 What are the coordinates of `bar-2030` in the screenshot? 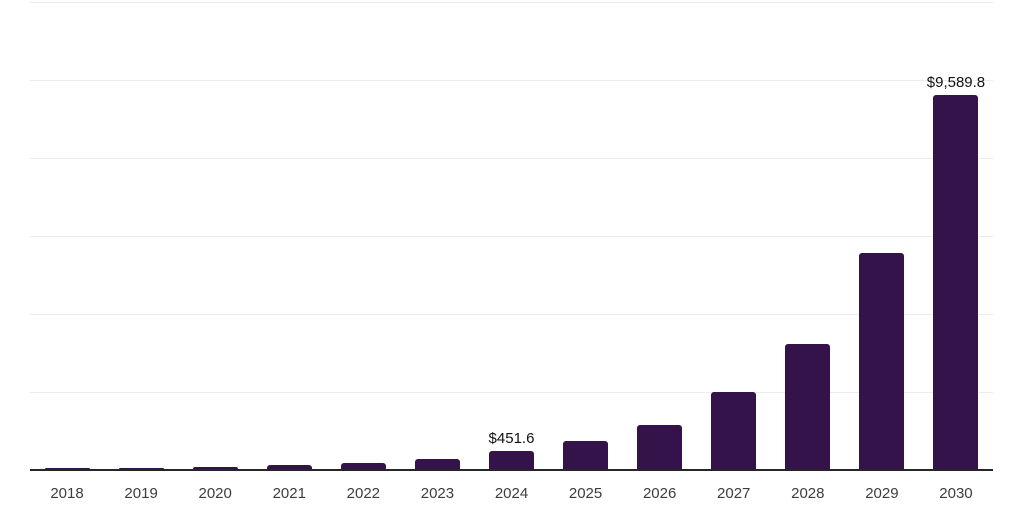 It's located at (956, 281).